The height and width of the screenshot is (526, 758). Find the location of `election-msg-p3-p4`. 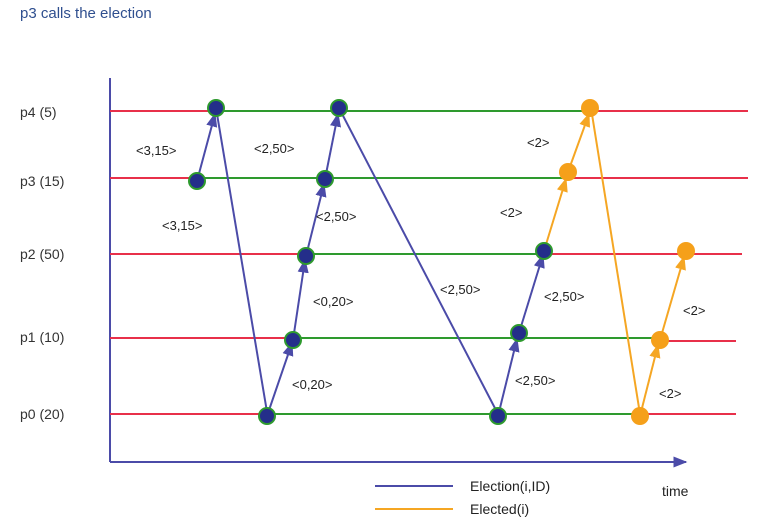

election-msg-p3-p4 is located at coordinates (207, 147).